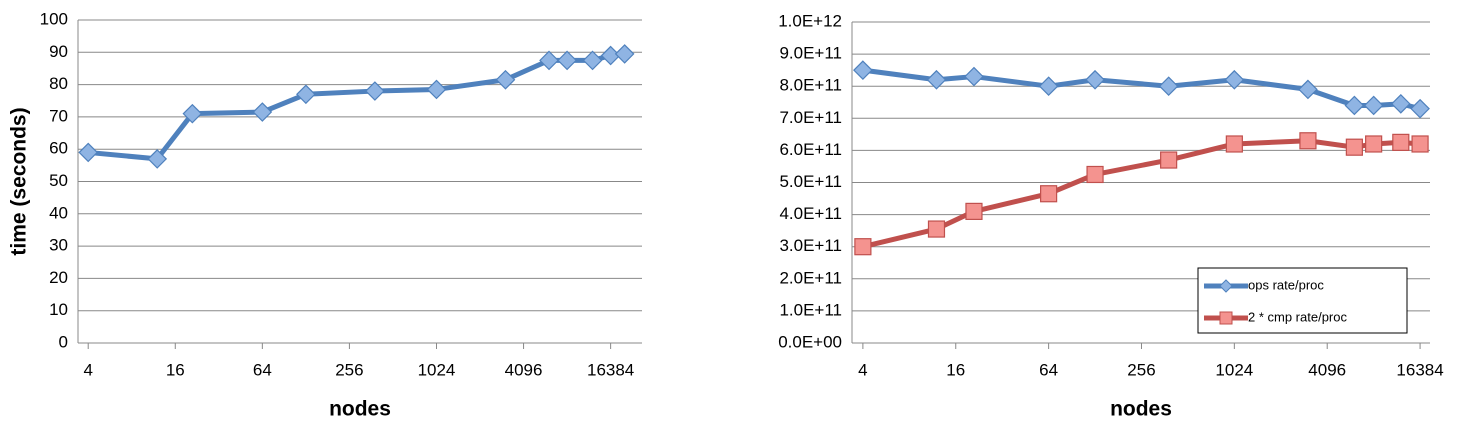 The width and height of the screenshot is (1467, 429). What do you see at coordinates (810, 117) in the screenshot?
I see `y-tick-label: 7.0E+11` at bounding box center [810, 117].